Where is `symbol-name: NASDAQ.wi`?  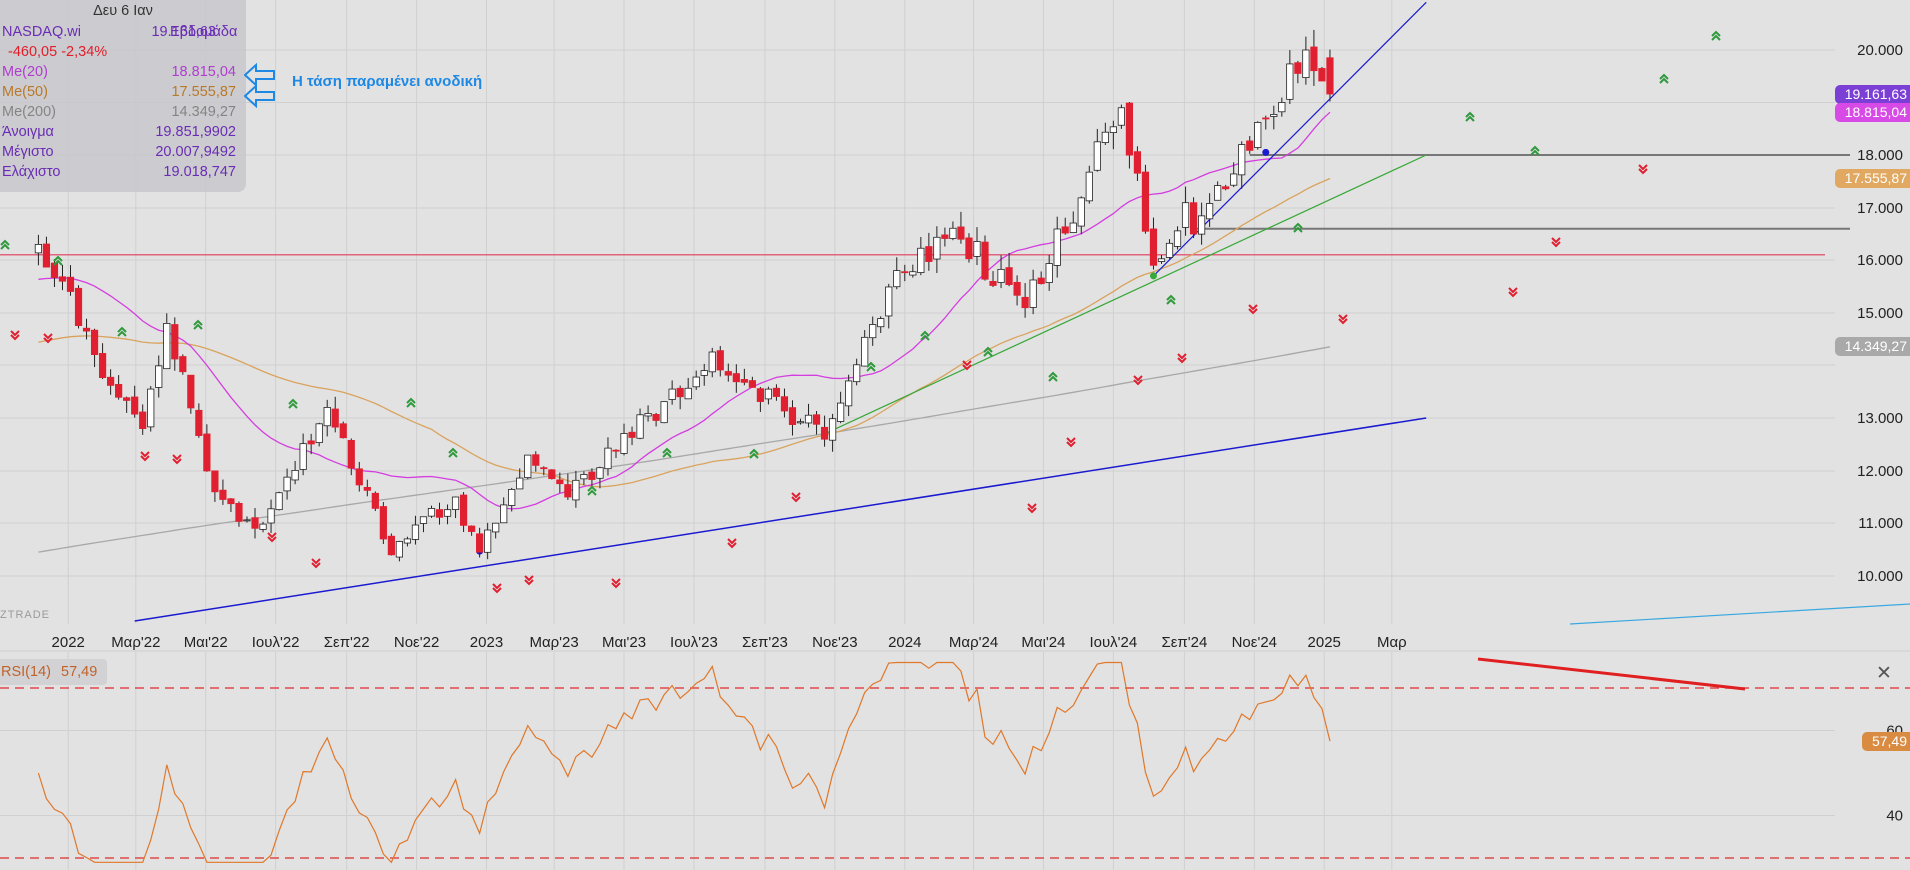 symbol-name: NASDAQ.wi is located at coordinates (41, 32).